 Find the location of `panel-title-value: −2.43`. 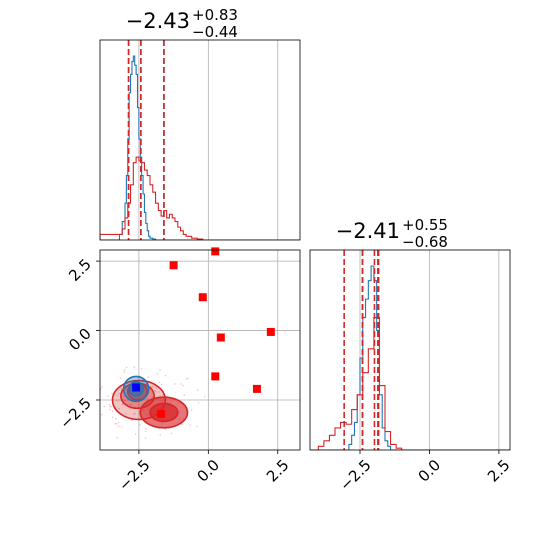

panel-title-value: −2.43 is located at coordinates (158, 21).